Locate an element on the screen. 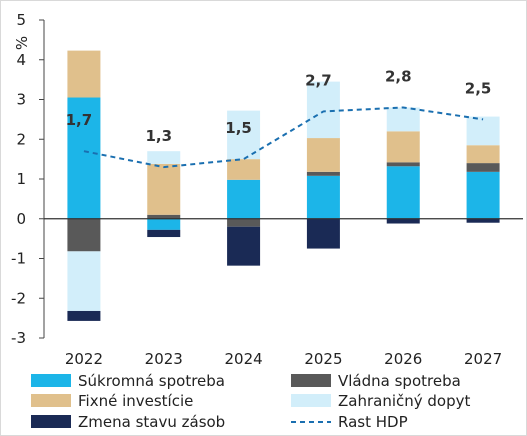 The height and width of the screenshot is (436, 527). y-tick-label: 0 is located at coordinates (21, 219).